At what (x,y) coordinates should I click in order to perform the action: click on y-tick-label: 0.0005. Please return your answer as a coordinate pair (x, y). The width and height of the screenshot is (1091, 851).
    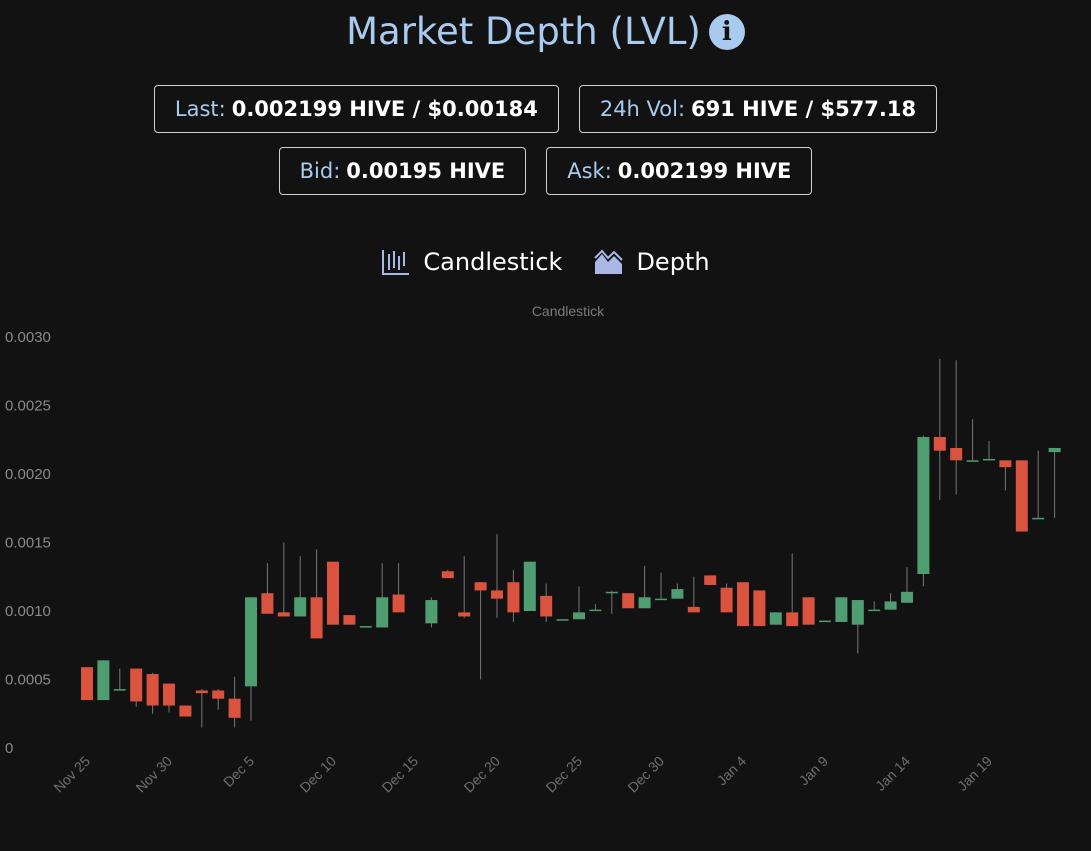
    Looking at the image, I should click on (28, 680).